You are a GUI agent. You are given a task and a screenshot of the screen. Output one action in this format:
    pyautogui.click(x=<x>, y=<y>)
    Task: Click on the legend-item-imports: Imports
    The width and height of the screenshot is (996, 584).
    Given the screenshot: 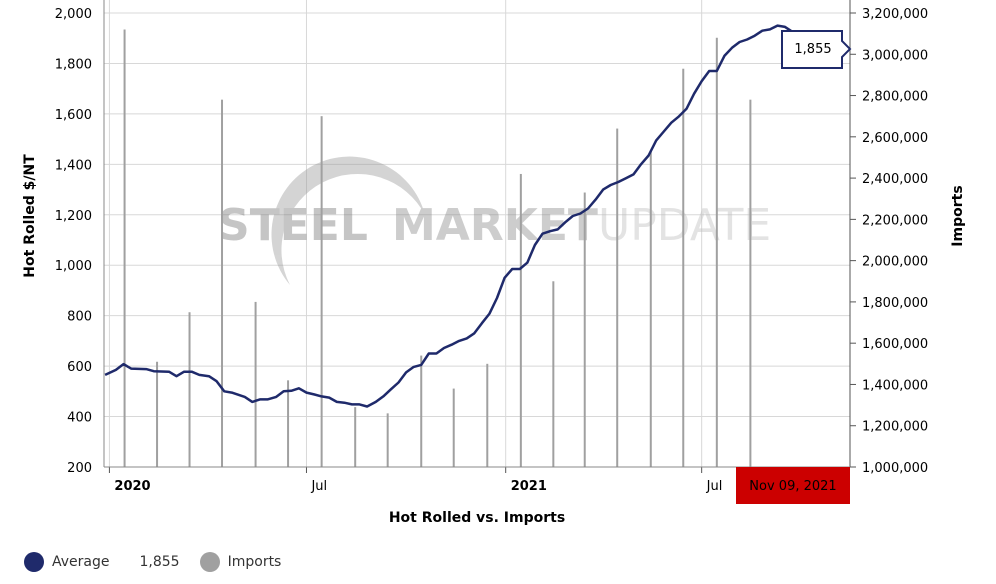 What is the action you would take?
    pyautogui.click(x=240, y=562)
    